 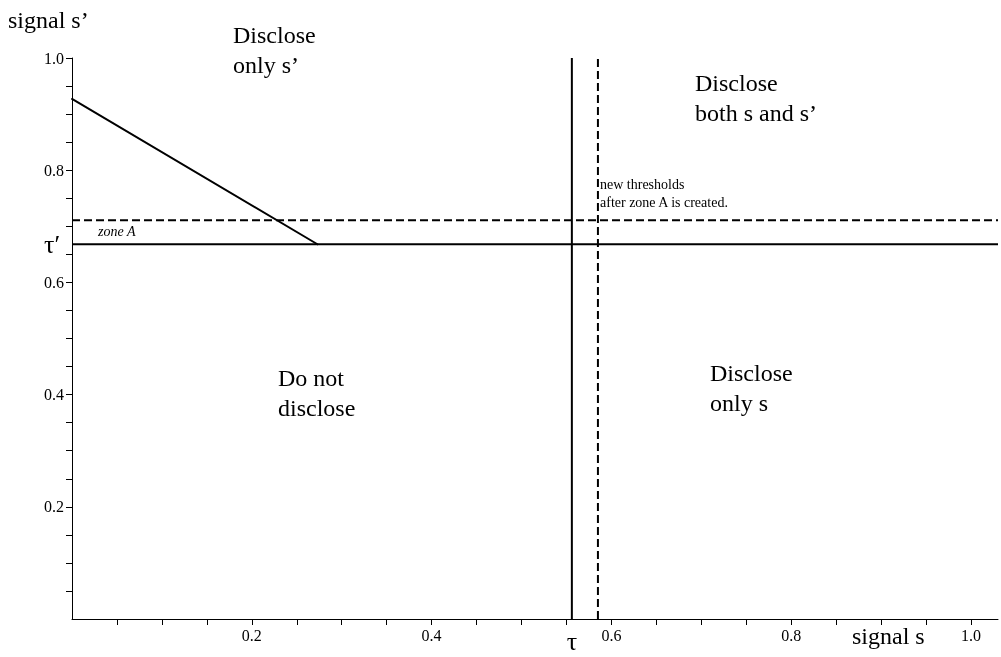 I want to click on x-tick-label: 0.6, so click(x=611, y=635).